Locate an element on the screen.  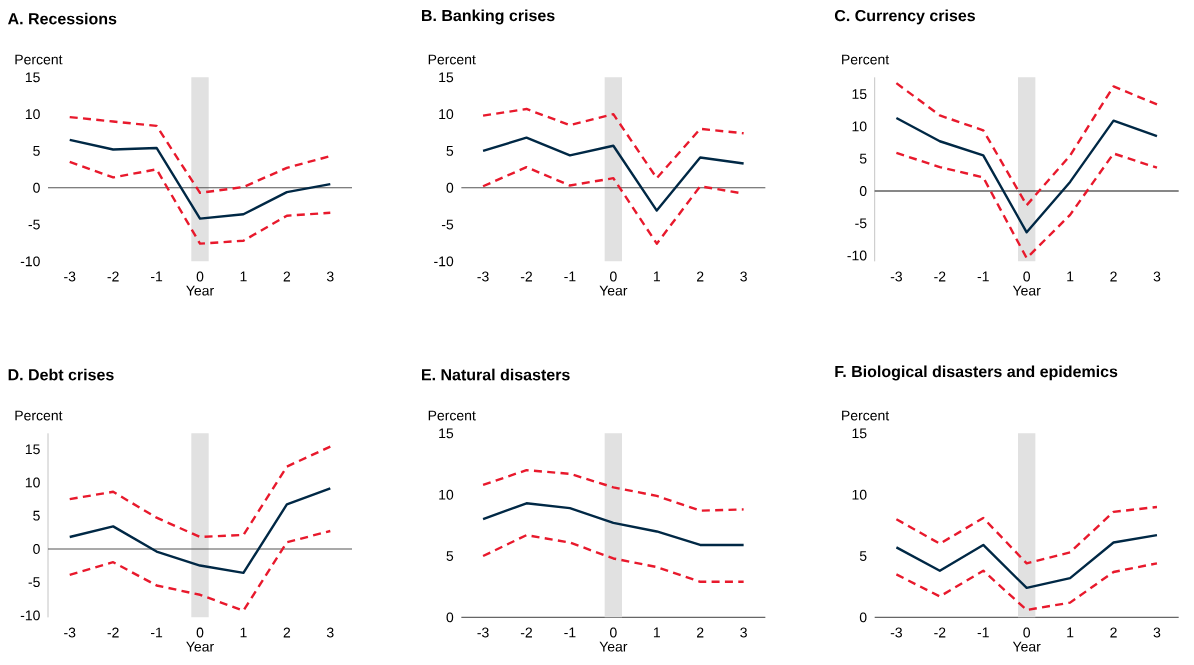
chart-title: B. Banking crises is located at coordinates (488, 17).